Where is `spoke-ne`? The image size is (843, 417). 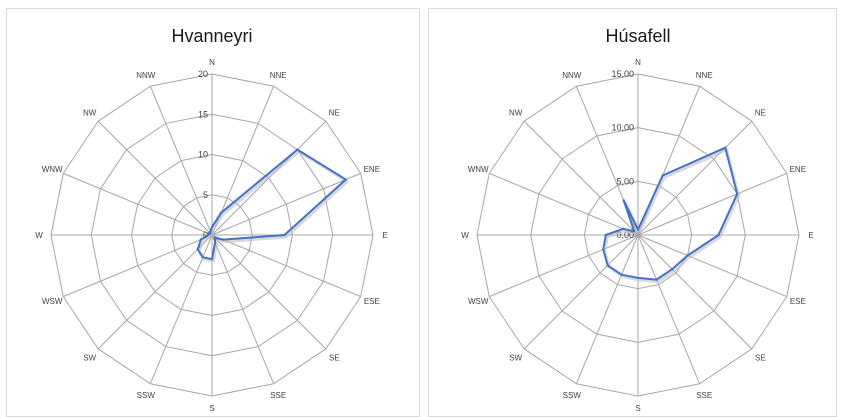
spoke-ne is located at coordinates (695, 178).